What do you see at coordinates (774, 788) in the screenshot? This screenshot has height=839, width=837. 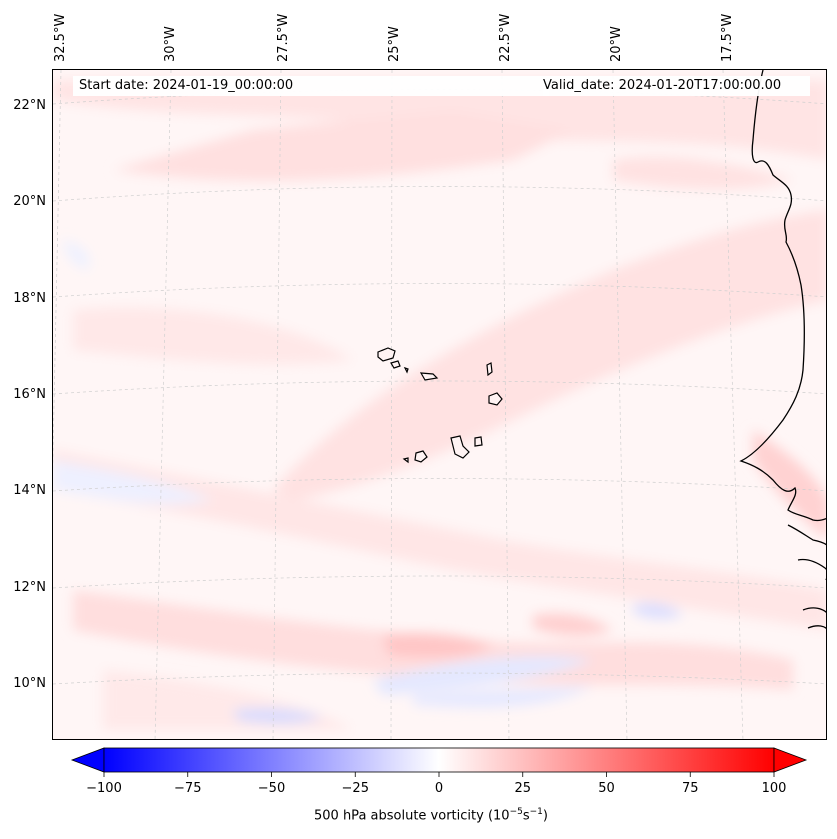 I see `colorbar-tick-label: 100` at bounding box center [774, 788].